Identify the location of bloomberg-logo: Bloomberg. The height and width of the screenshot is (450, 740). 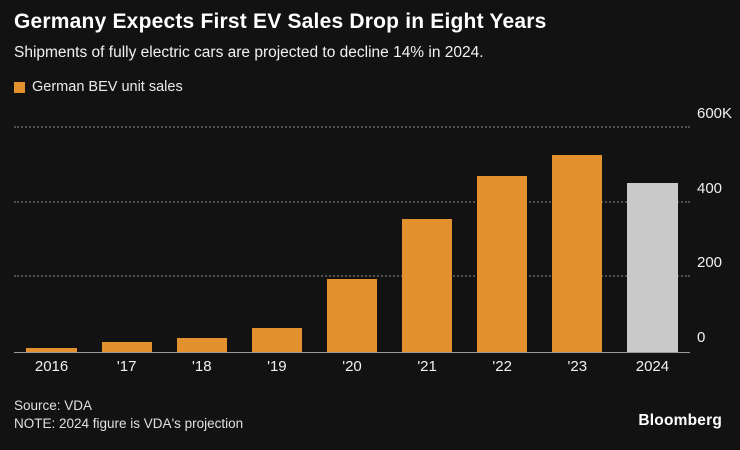
(680, 420).